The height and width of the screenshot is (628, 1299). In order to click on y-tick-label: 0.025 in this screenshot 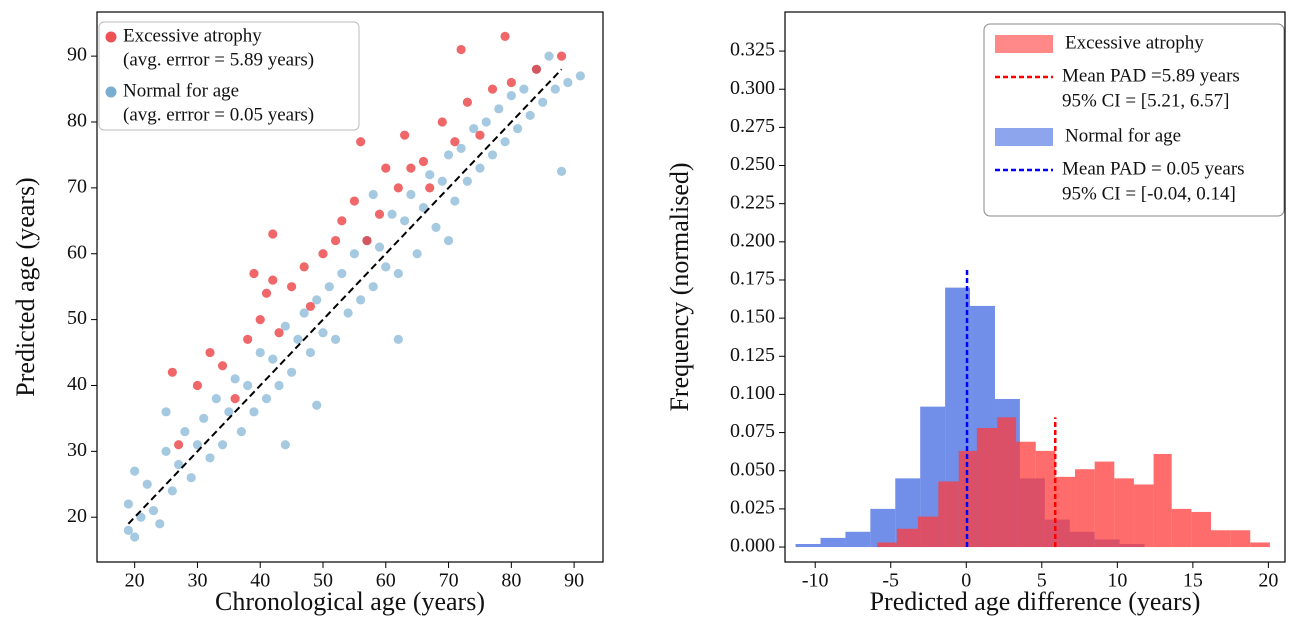, I will do `click(752, 507)`.